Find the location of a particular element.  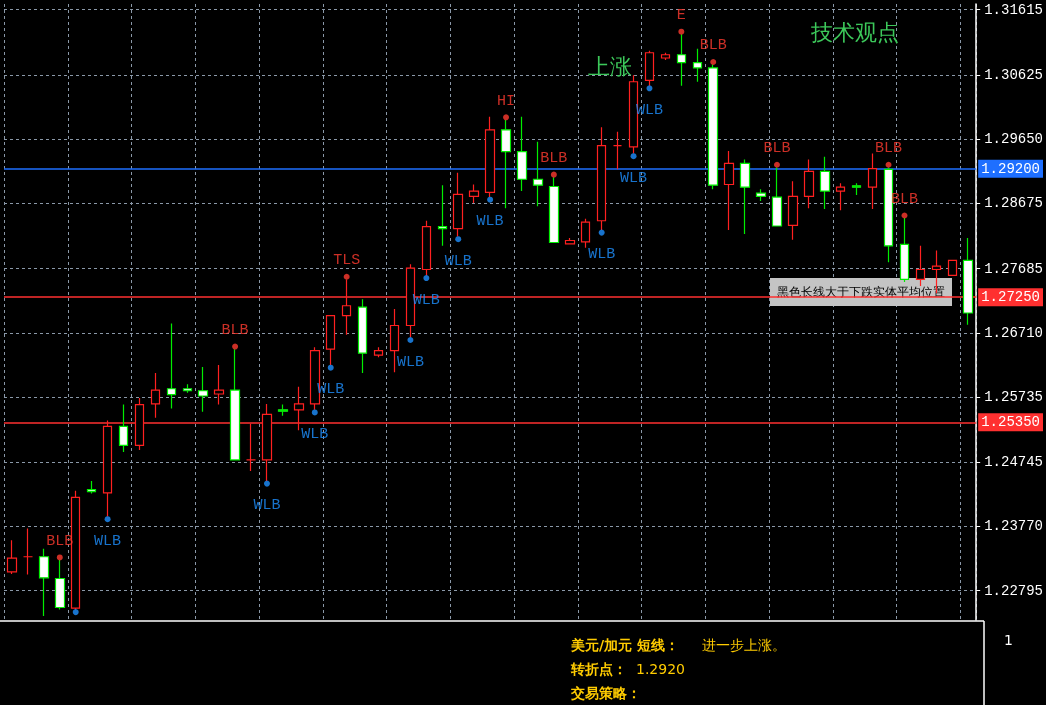

y-tick-label: 1.24745 is located at coordinates (1013, 462).